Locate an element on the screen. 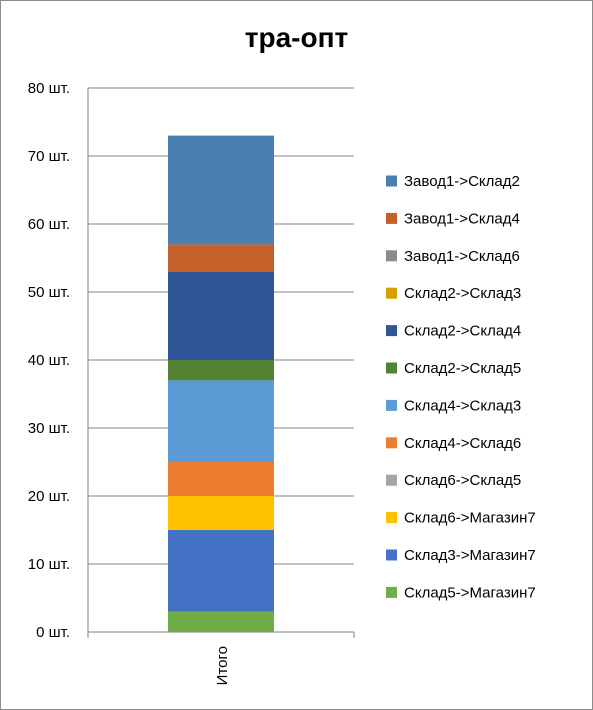  legend-label: Склад4->Склад3 is located at coordinates (462, 405).